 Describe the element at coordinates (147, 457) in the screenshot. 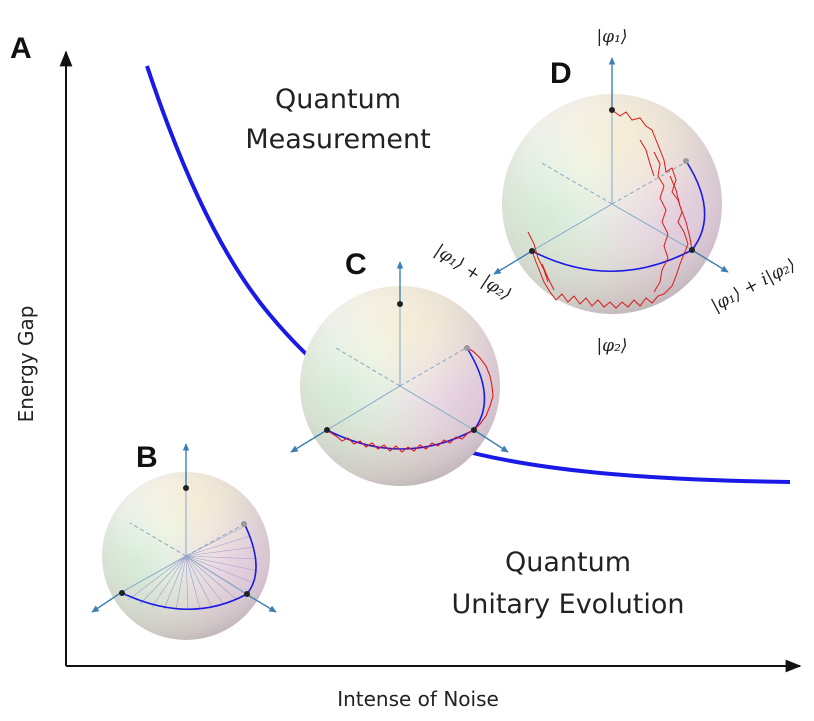

I see `panel-label-b: B` at that location.